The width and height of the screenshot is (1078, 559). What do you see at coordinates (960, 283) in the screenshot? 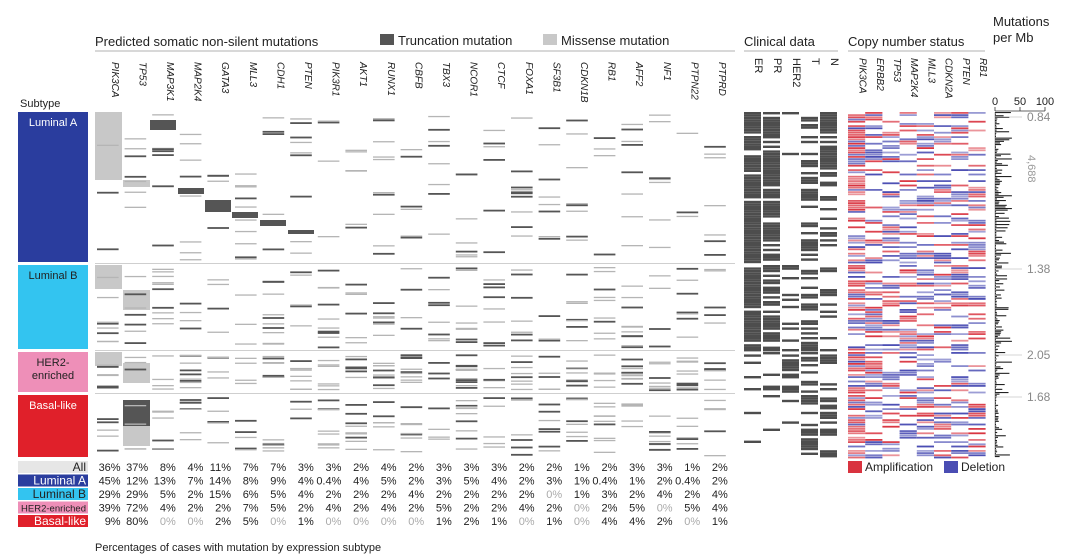
I see `copy-number-cell-pten` at bounding box center [960, 283].